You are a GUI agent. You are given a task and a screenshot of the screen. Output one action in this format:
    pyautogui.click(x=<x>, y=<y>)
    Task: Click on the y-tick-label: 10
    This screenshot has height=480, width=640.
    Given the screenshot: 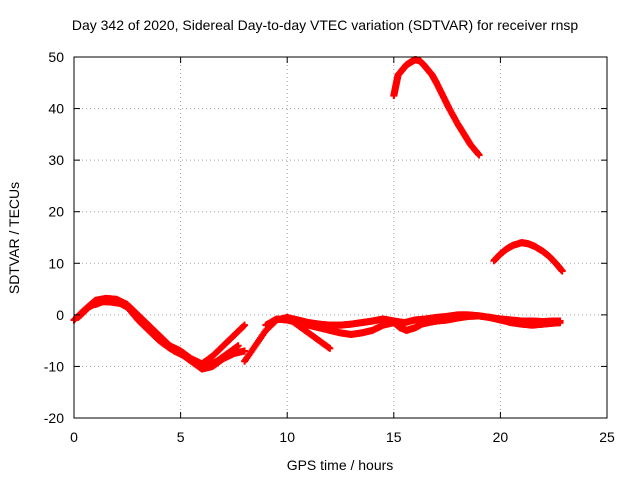 What is the action you would take?
    pyautogui.click(x=56, y=263)
    